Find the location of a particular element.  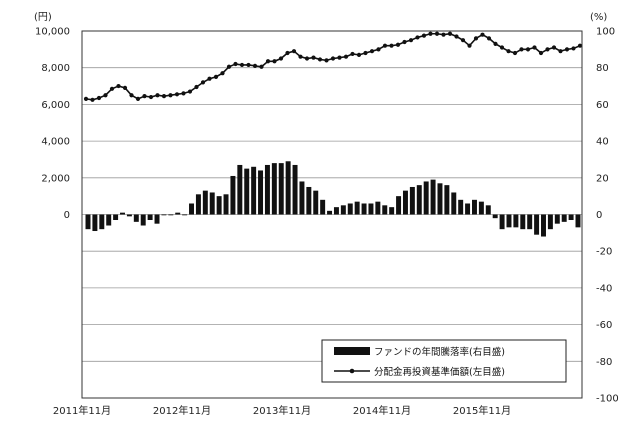

line-series is located at coordinates (333, 66).